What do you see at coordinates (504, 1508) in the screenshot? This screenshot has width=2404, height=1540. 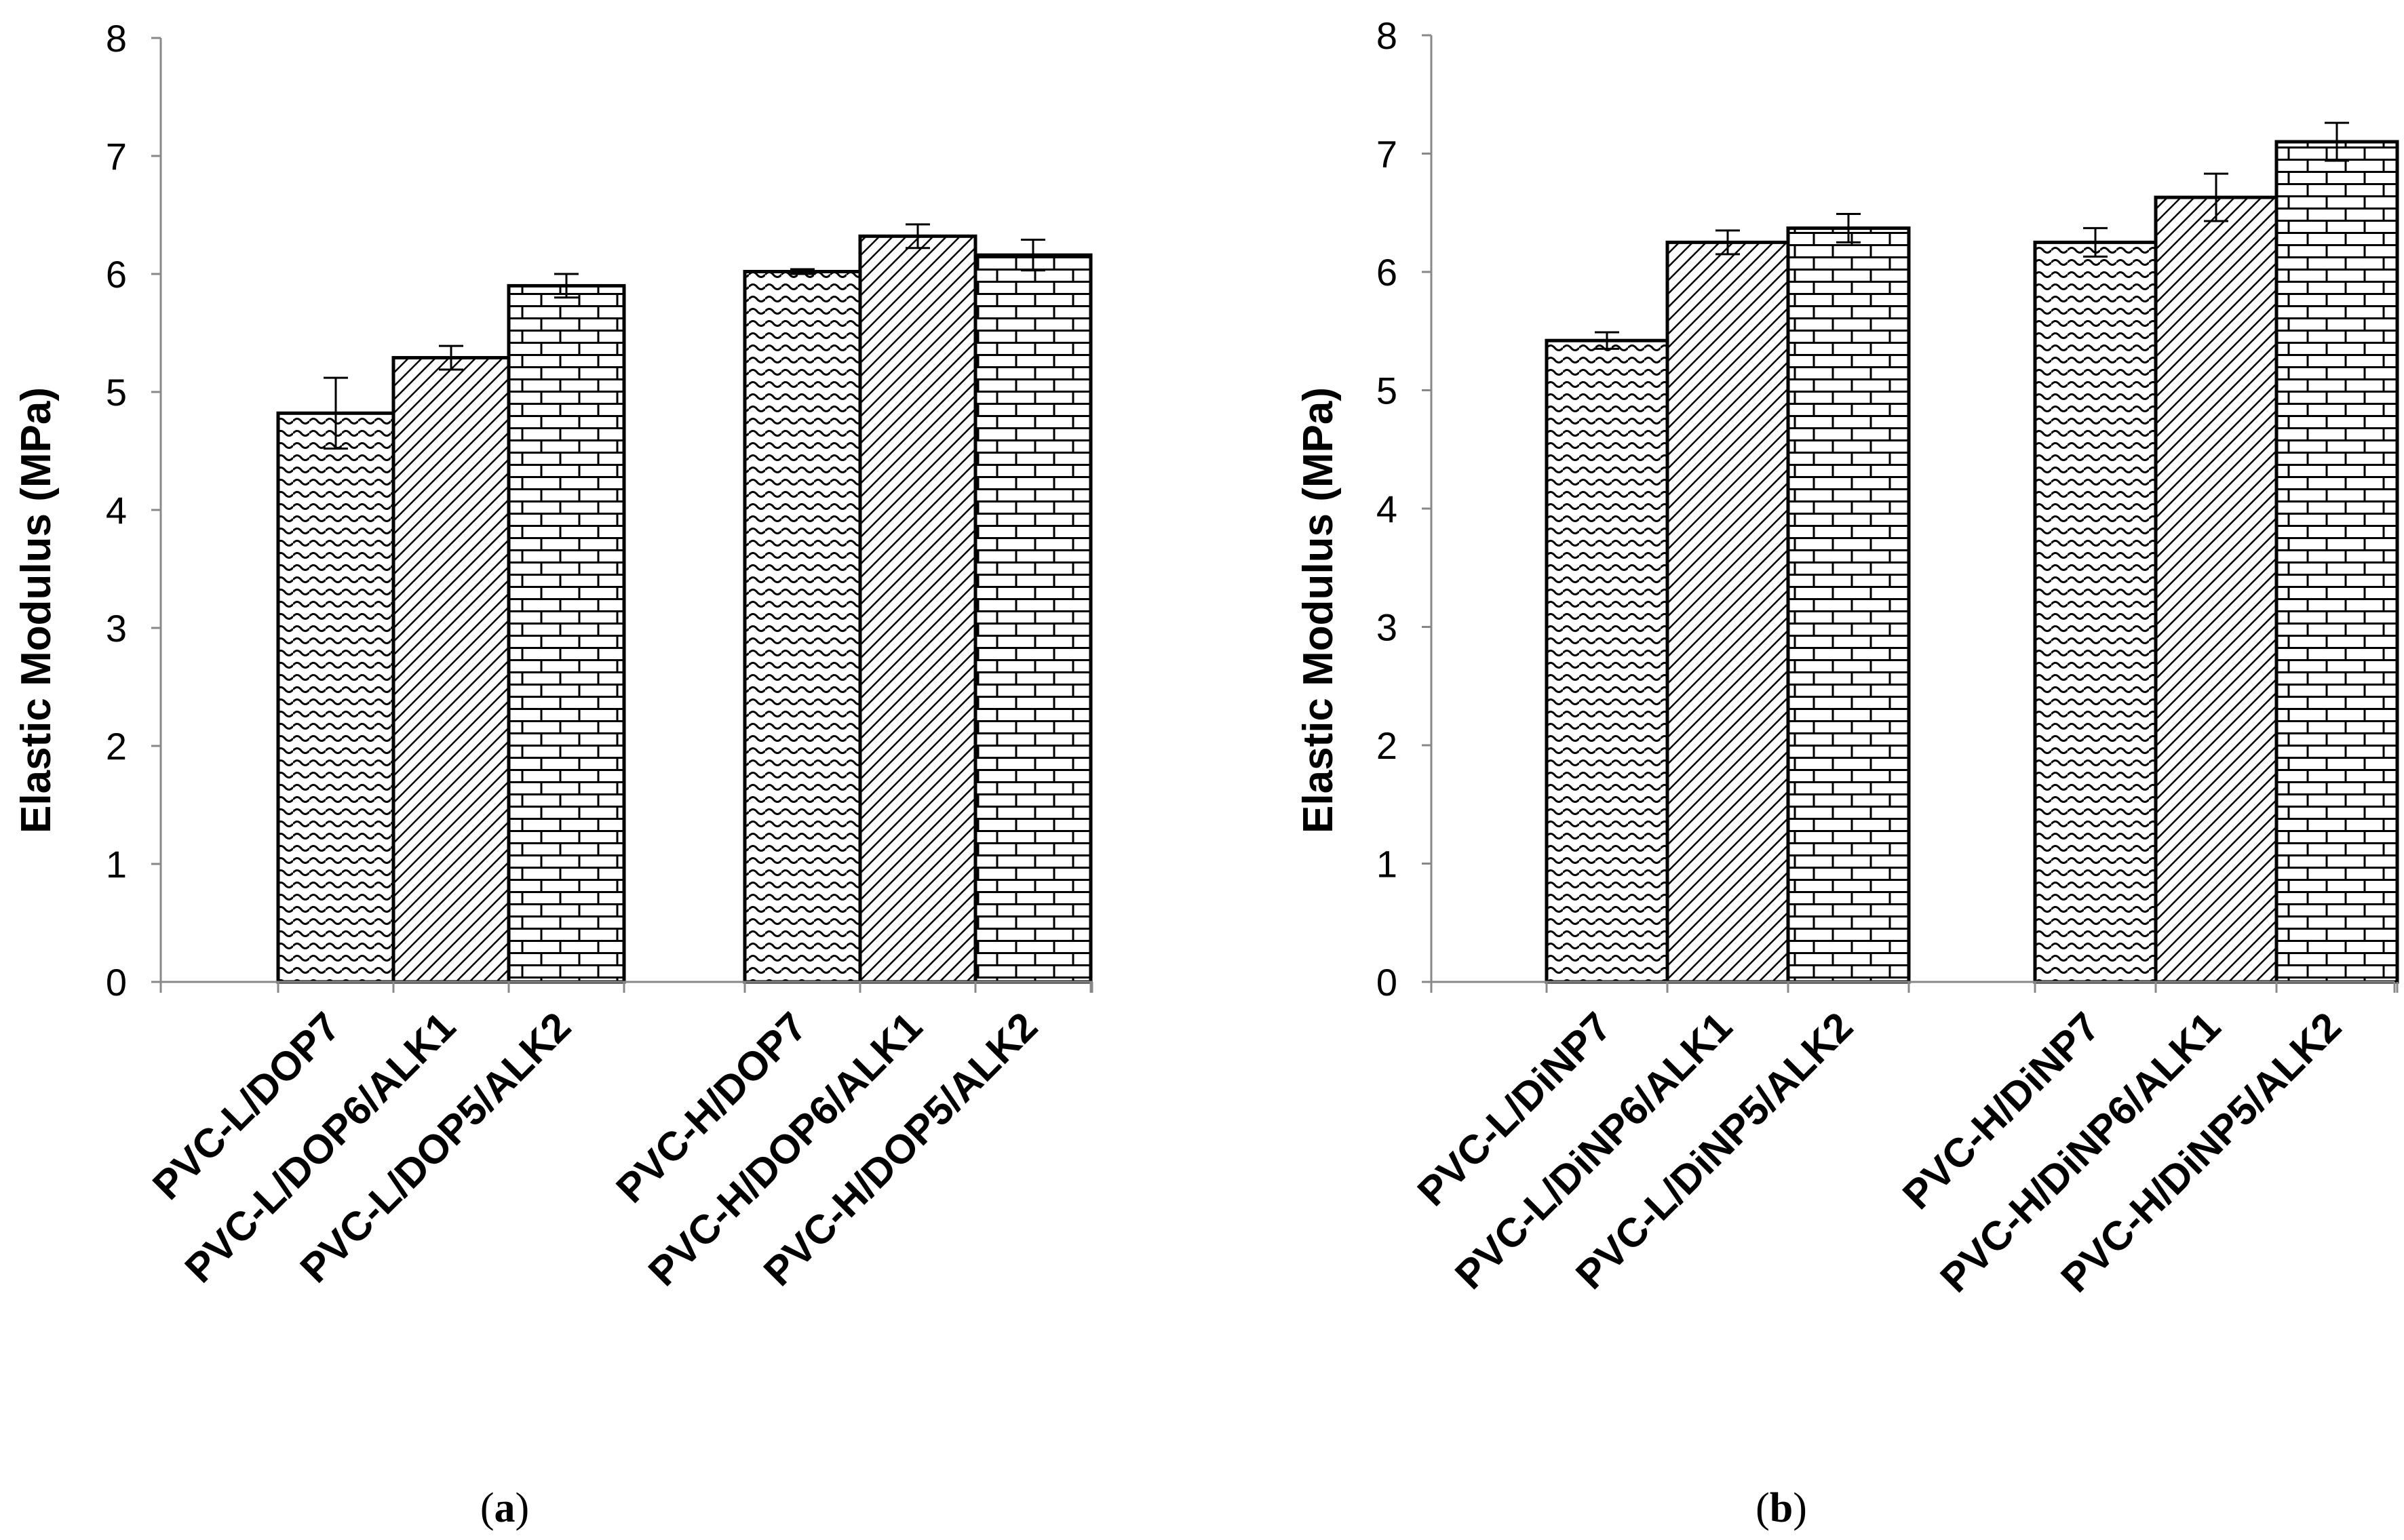 I see `panel-label-a: (a)` at bounding box center [504, 1508].